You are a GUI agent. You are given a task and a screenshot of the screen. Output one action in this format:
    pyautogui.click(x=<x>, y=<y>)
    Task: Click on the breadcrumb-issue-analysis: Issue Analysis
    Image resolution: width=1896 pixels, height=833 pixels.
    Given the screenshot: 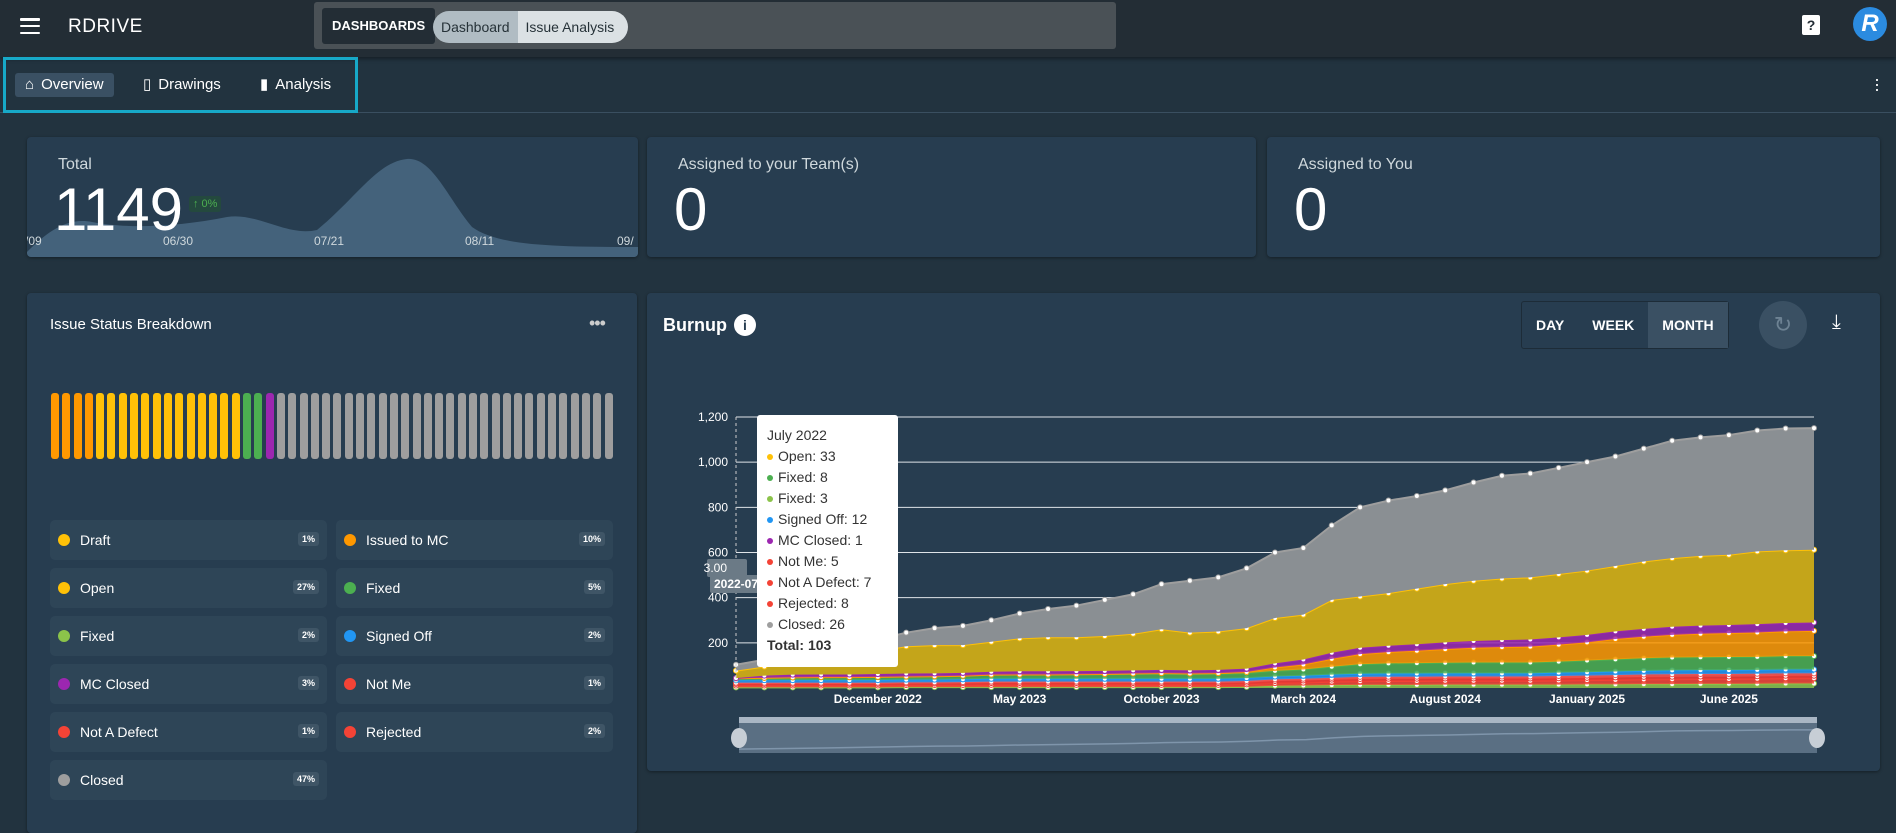 What is the action you would take?
    pyautogui.click(x=573, y=27)
    